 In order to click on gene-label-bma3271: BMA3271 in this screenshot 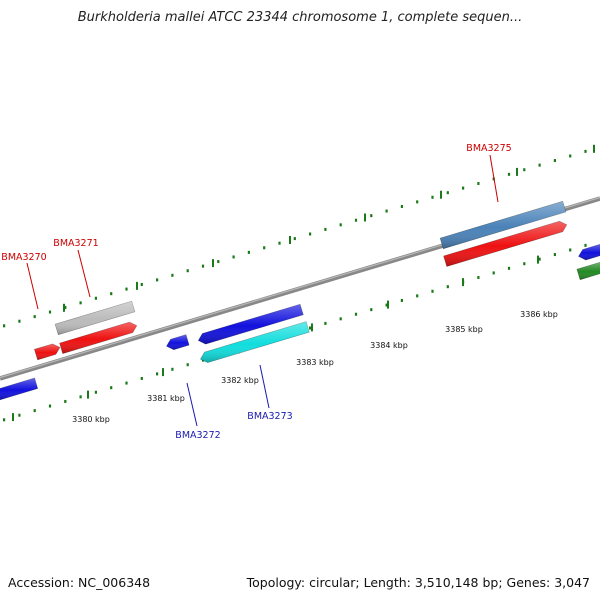, I will do `click(75, 243)`.